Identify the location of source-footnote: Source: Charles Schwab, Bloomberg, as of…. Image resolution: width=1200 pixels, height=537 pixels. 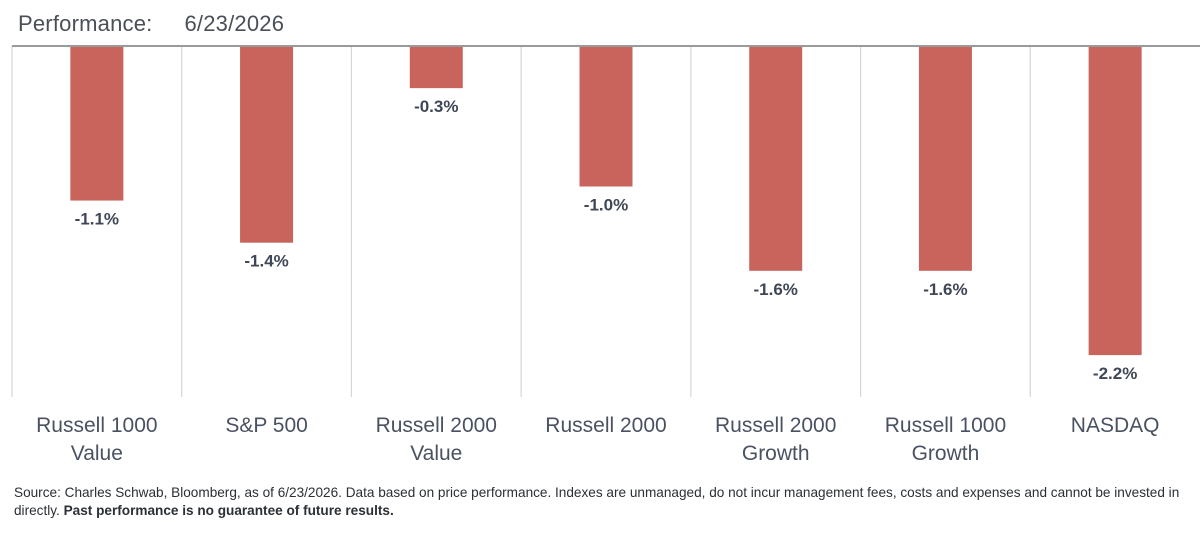
(600, 502).